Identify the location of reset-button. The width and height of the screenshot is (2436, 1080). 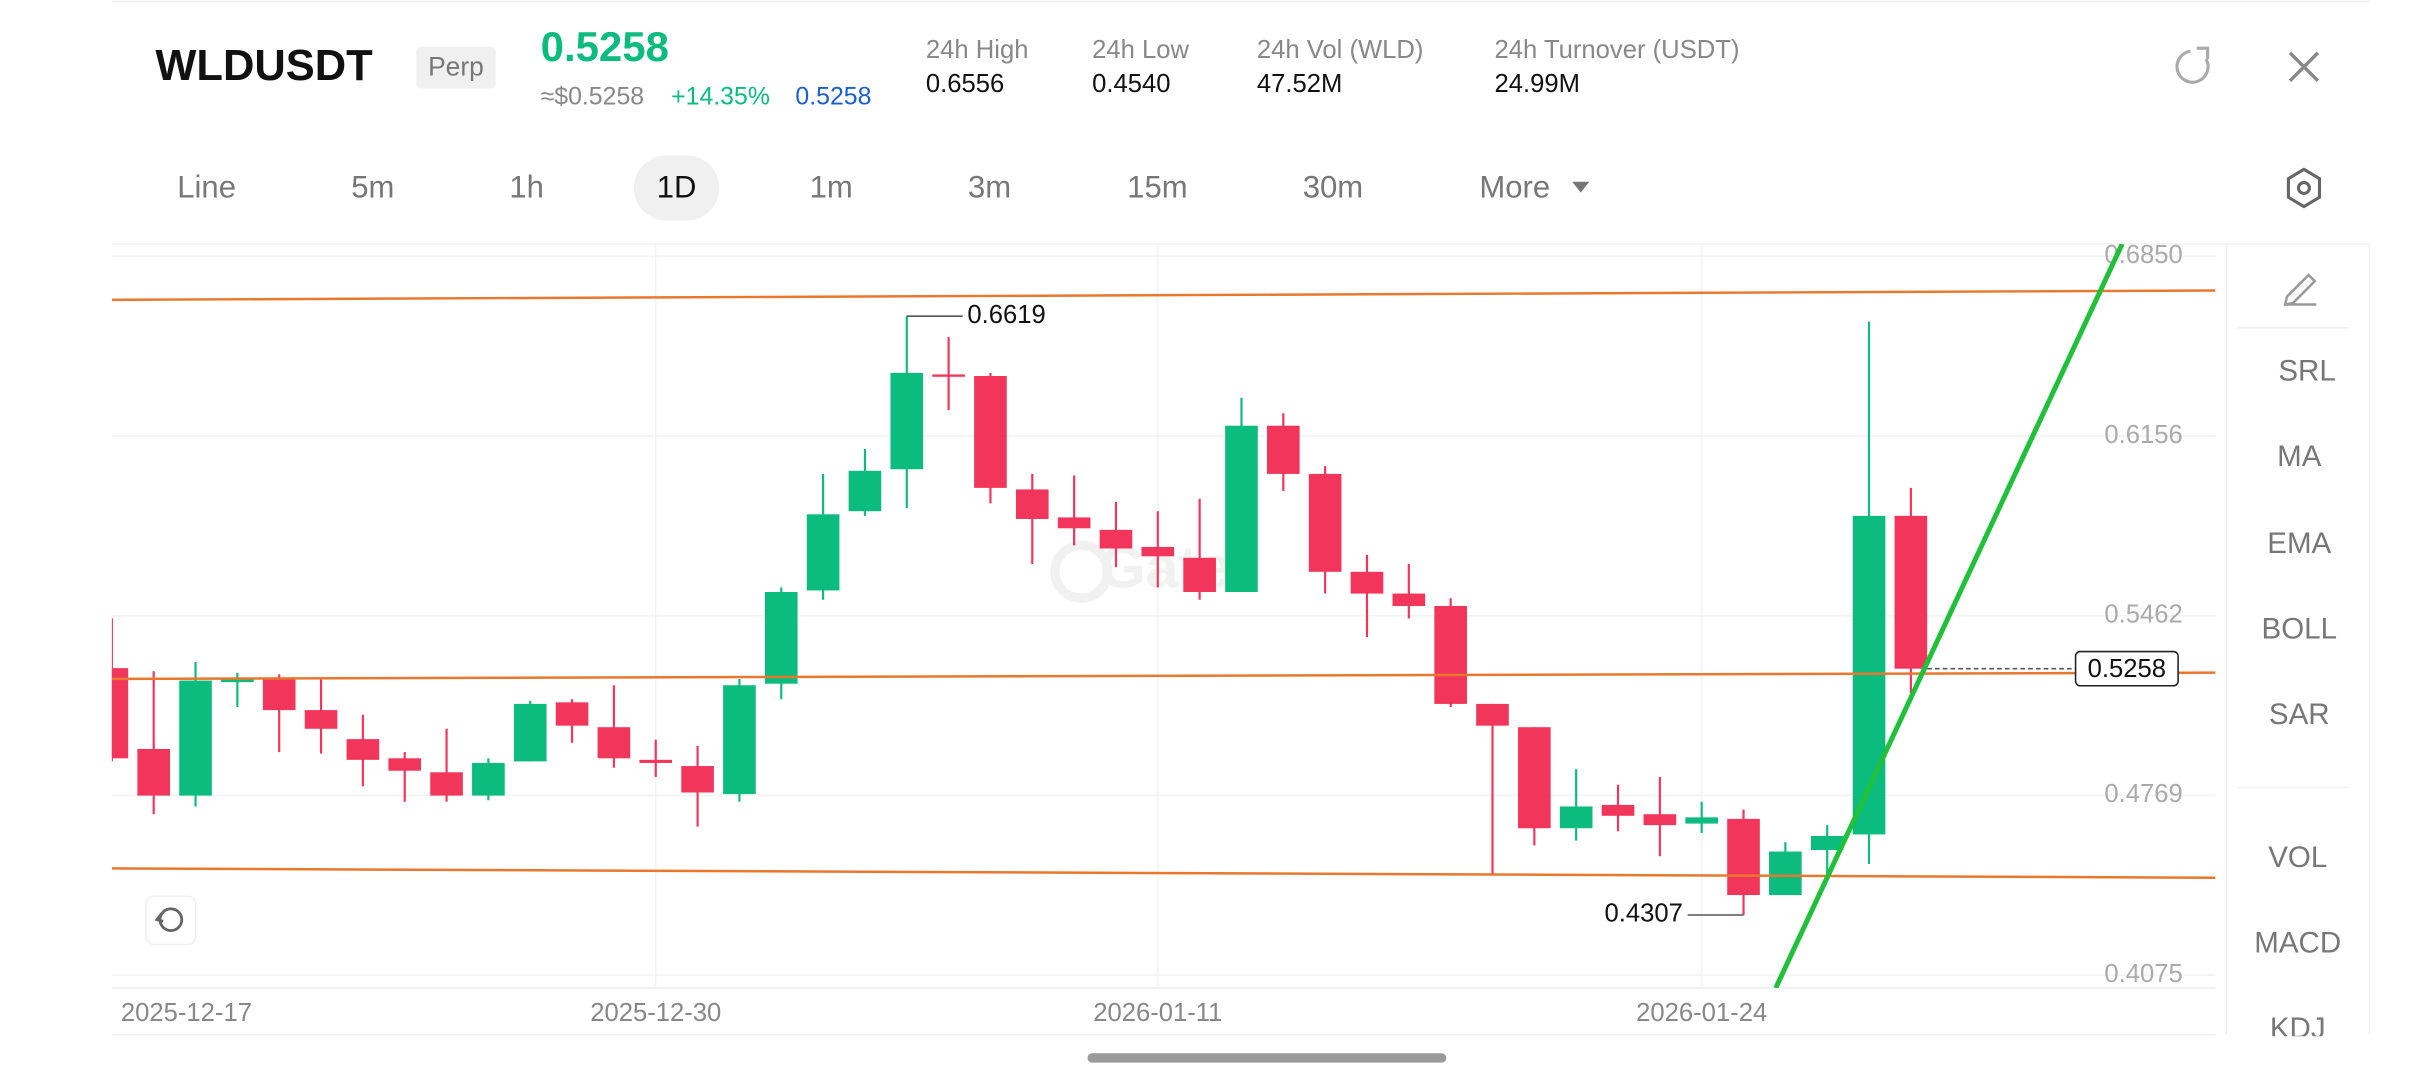
(171, 920).